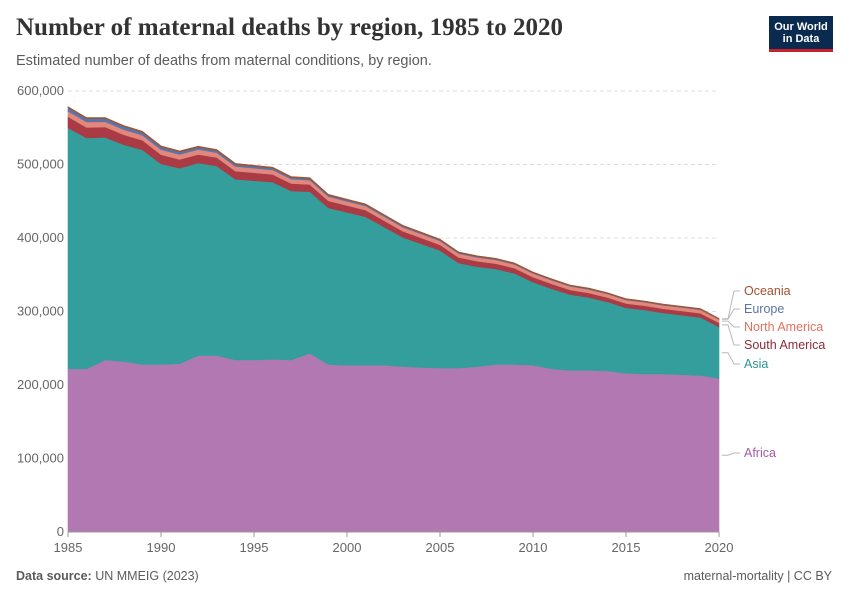 The width and height of the screenshot is (850, 600). I want to click on logo-line-2: in Data, so click(801, 39).